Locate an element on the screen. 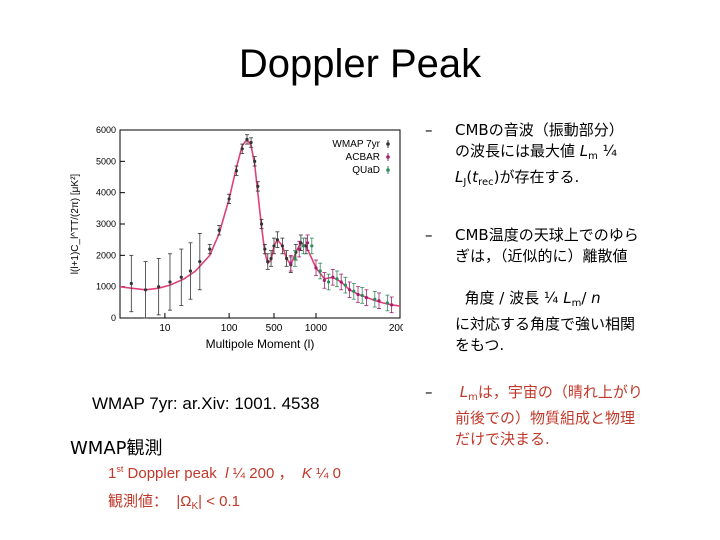  measured-value-line: 観測値： |ΩK| < 0.1 is located at coordinates (174, 502).